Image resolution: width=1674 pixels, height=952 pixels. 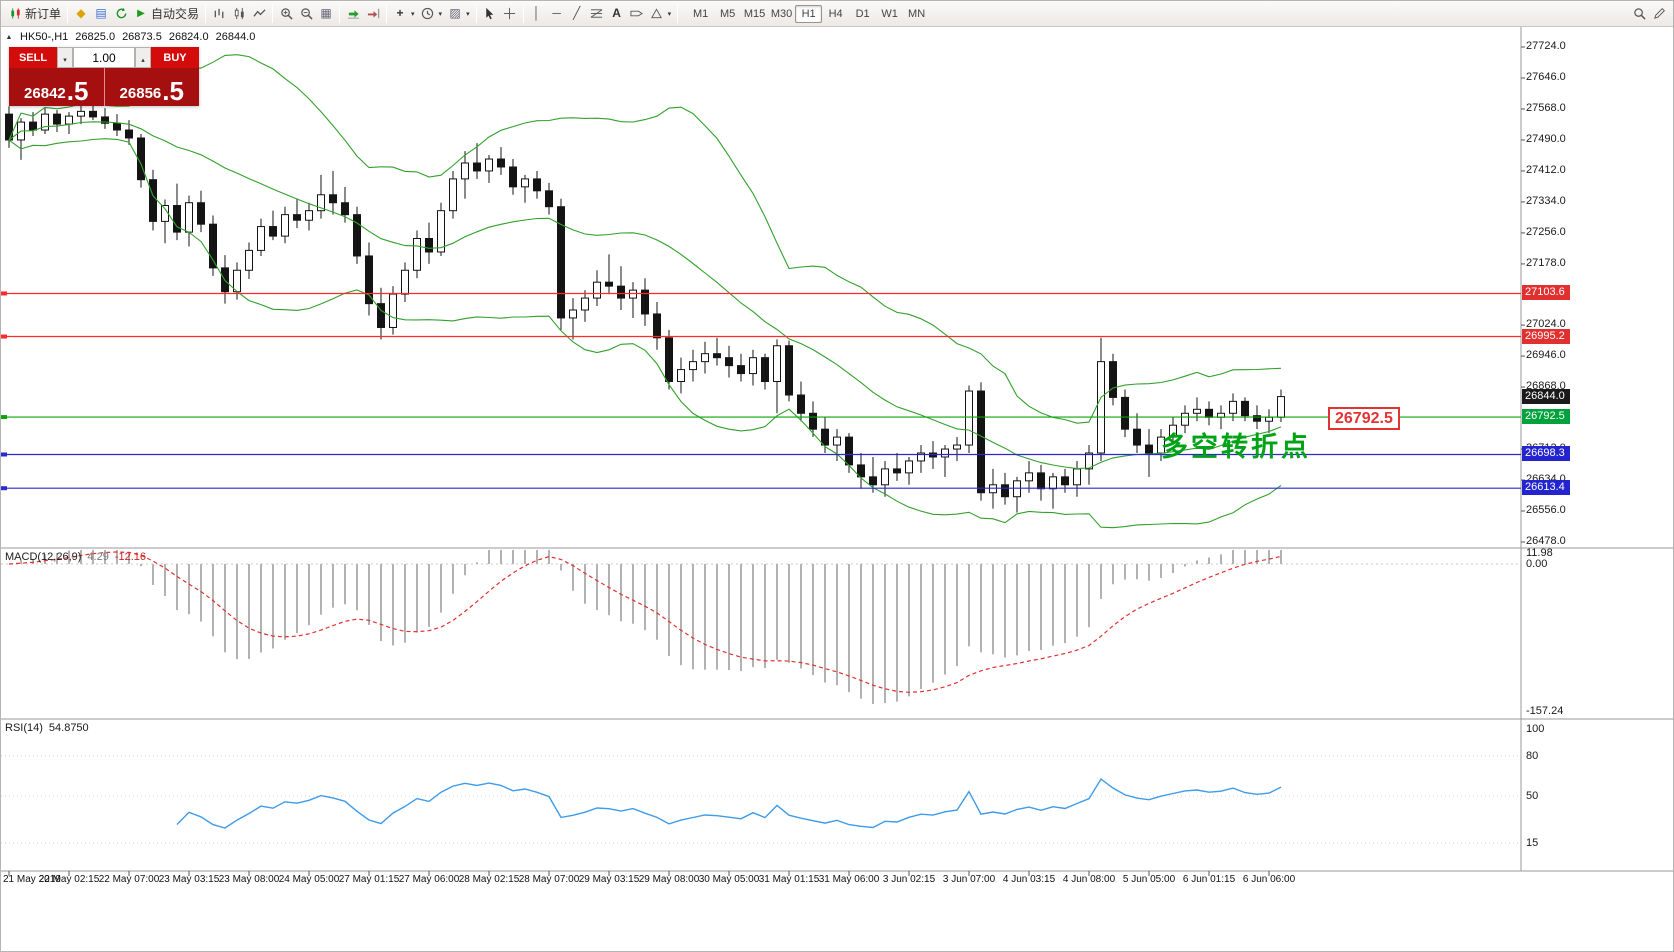 I want to click on cursor-button, so click(x=490, y=14).